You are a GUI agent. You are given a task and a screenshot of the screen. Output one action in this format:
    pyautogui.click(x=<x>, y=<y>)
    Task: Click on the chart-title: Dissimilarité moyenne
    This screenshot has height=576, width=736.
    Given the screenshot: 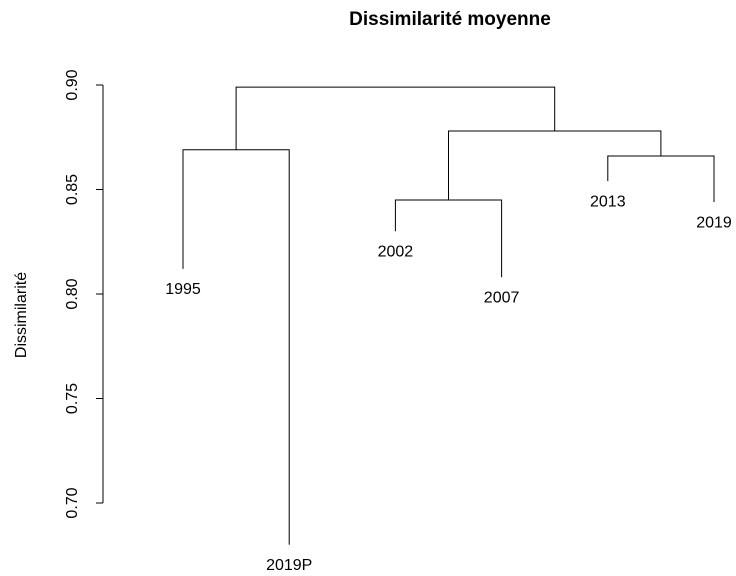 What is the action you would take?
    pyautogui.click(x=450, y=19)
    